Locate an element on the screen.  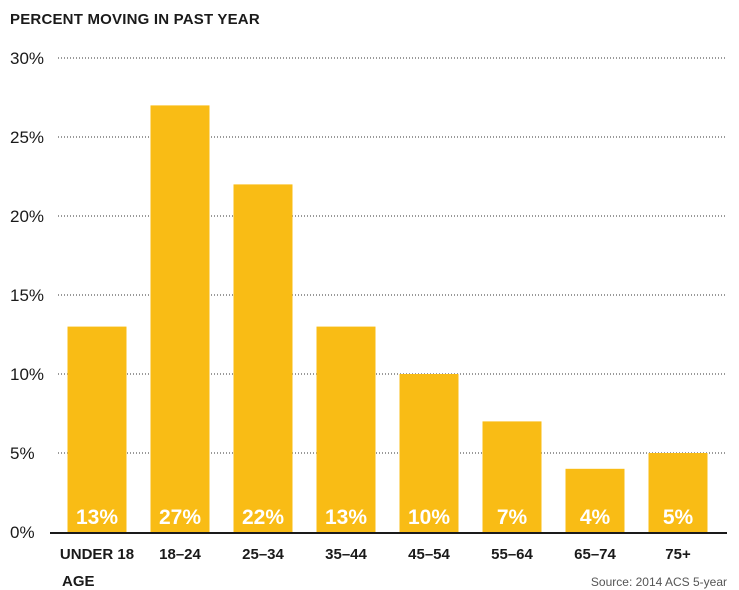
bar-data-label: 27% is located at coordinates (180, 517).